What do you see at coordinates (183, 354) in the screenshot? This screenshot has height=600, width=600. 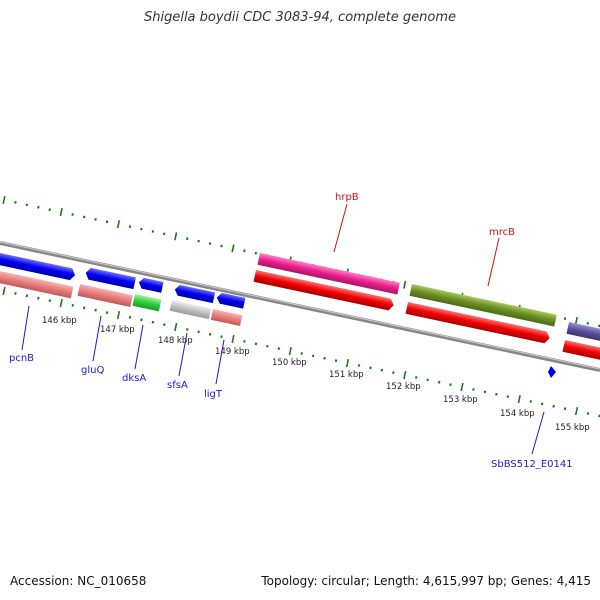 I see `leader-sfsA` at bounding box center [183, 354].